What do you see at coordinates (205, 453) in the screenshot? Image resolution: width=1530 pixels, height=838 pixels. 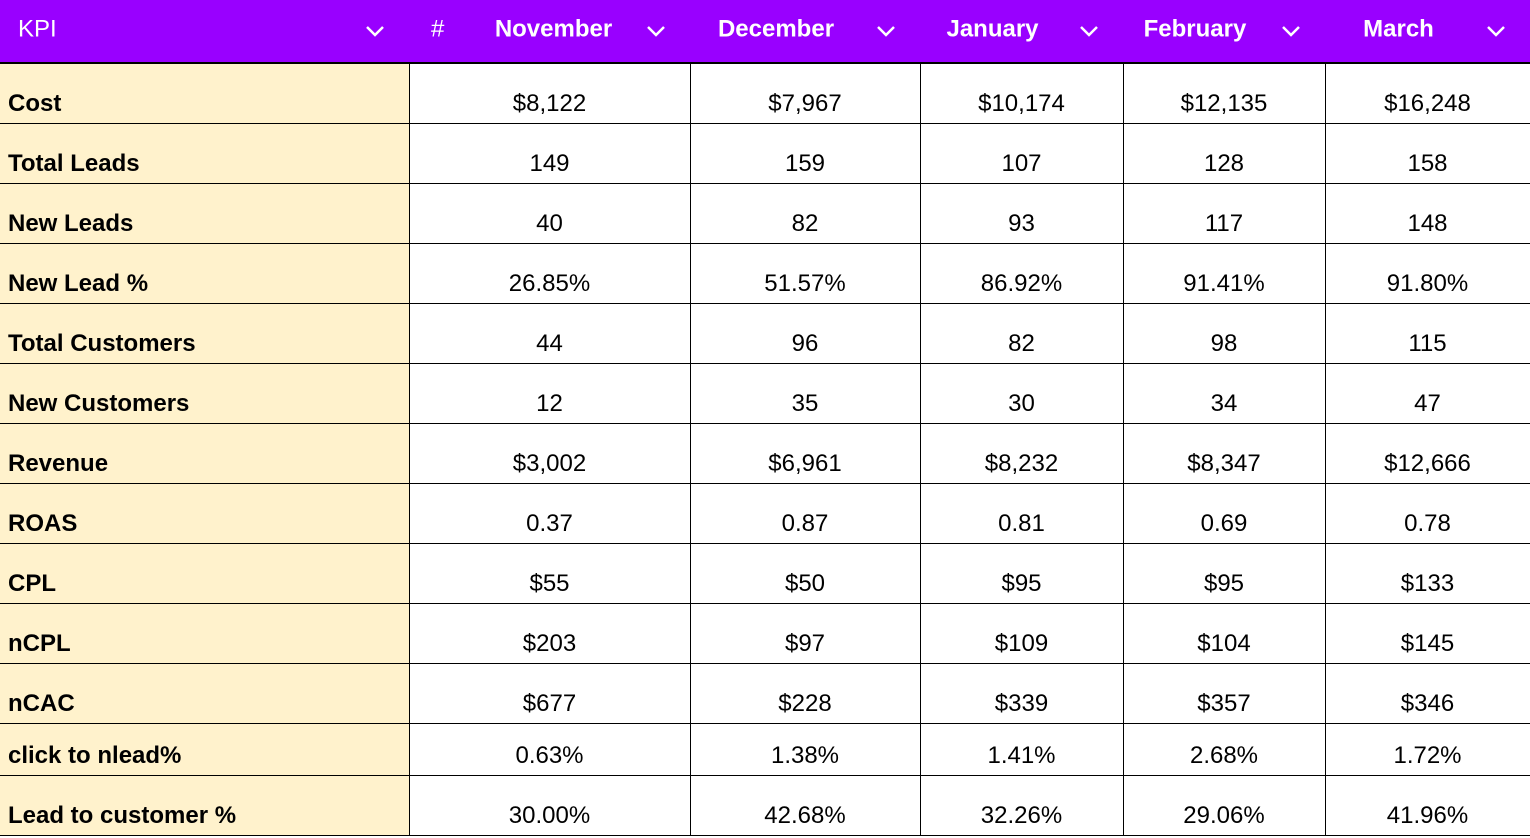 I see `kpi-cell: Revenue` at bounding box center [205, 453].